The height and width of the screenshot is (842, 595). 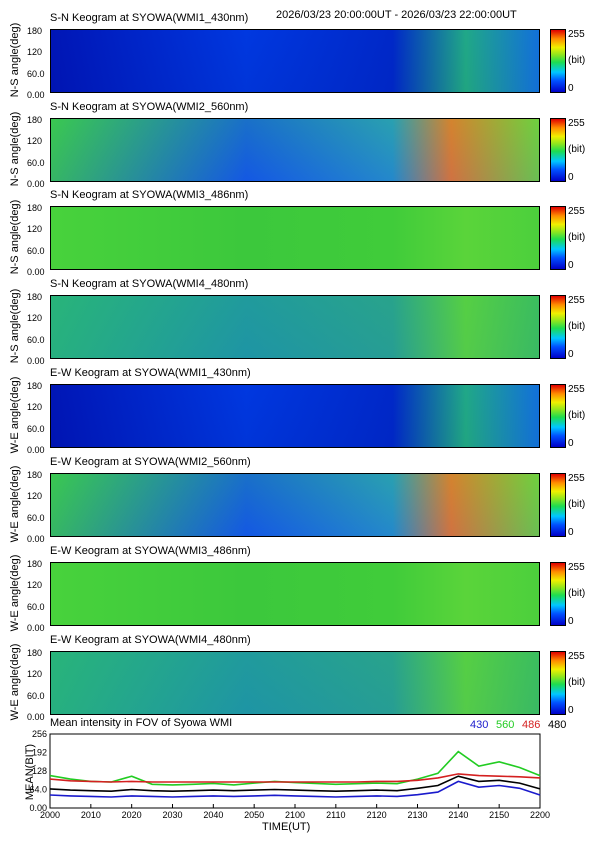 What do you see at coordinates (149, 107) in the screenshot?
I see `panel-title: S-N Keogram at SYOWA(WMI2_560nm)` at bounding box center [149, 107].